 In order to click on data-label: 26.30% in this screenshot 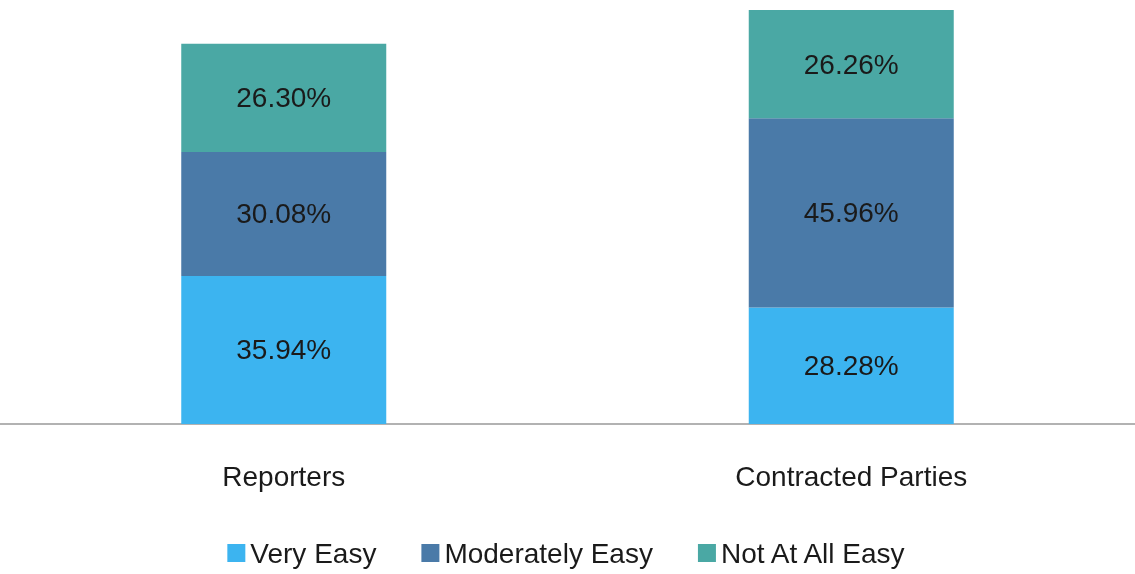, I will do `click(284, 98)`.